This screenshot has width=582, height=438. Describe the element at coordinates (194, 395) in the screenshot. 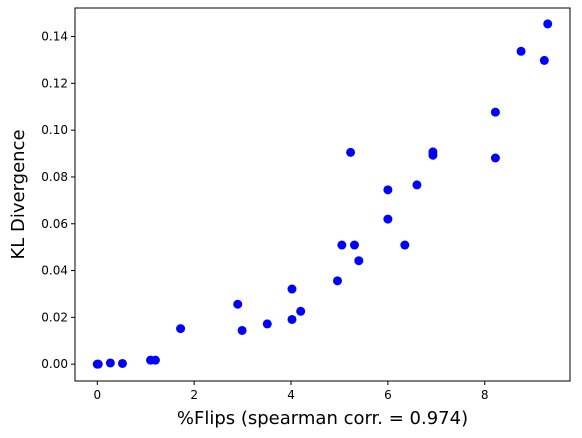

I see `x-tick-label: 2` at that location.